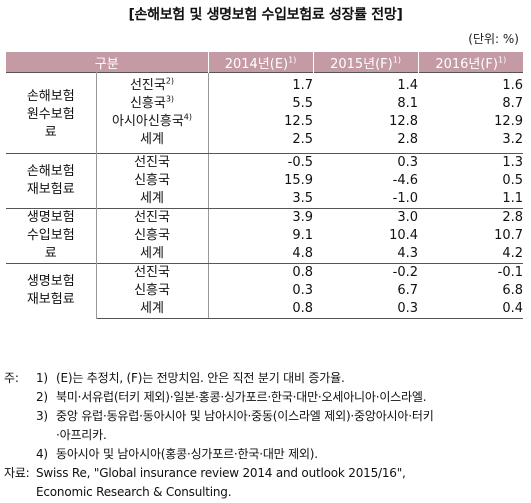  What do you see at coordinates (265, 199) in the screenshot?
I see `table-row: 세계 3.5 -1.0 1.1` at bounding box center [265, 199].